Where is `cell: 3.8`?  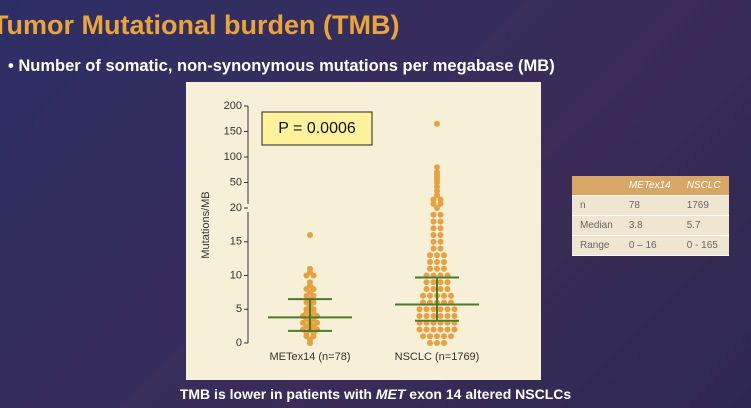 cell: 3.8 is located at coordinates (649, 225).